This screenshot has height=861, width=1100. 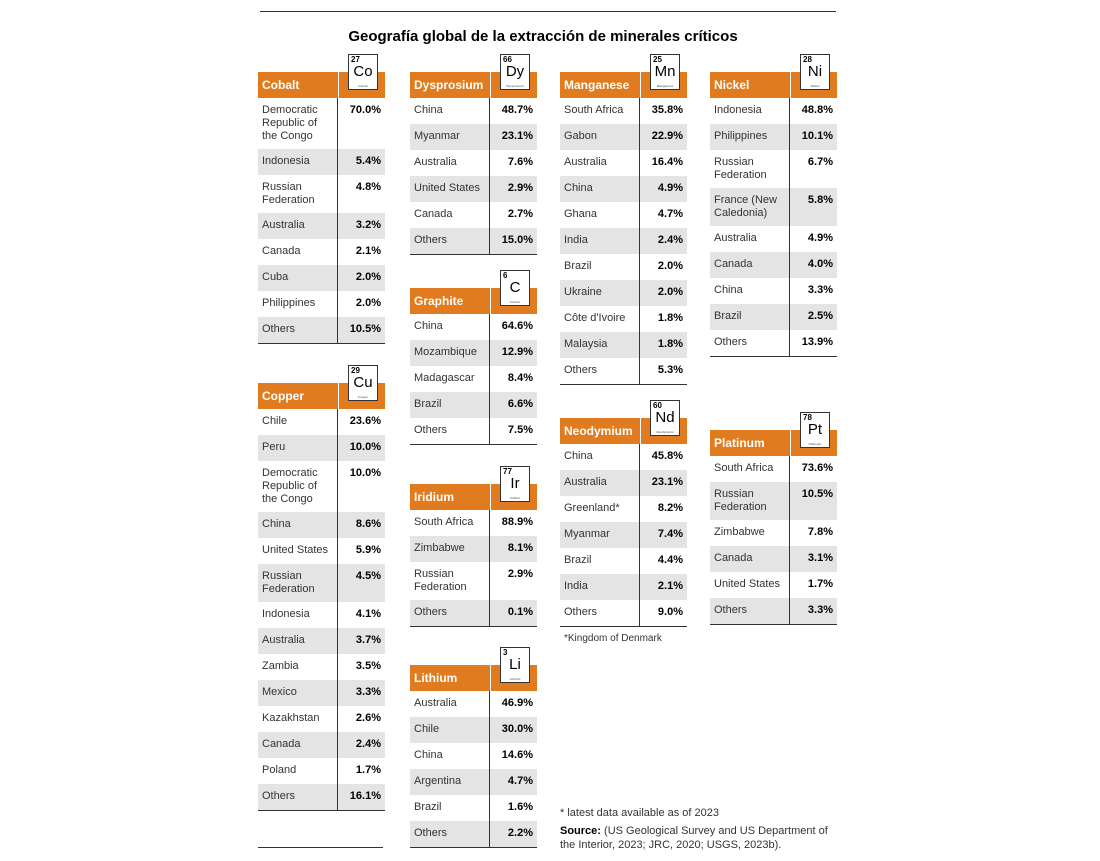 I want to click on table-row: Greenland* 8.2%, so click(x=623, y=509).